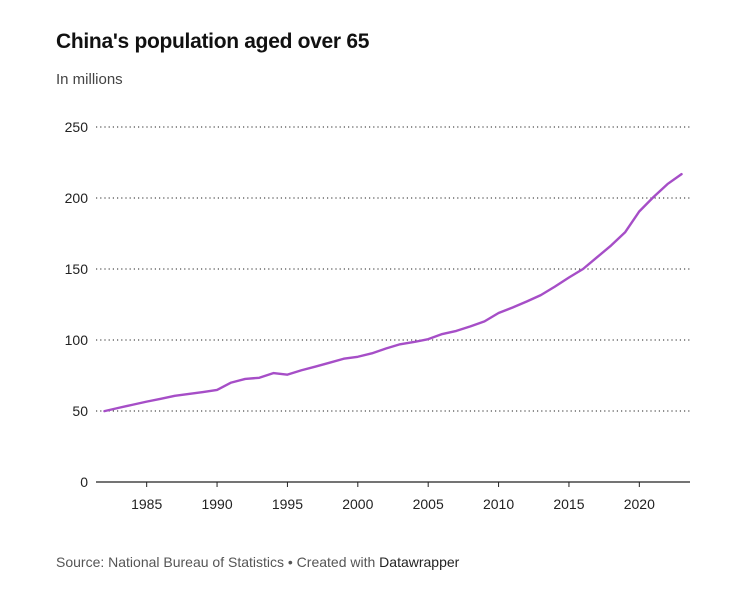  What do you see at coordinates (80, 411) in the screenshot?
I see `y-tick-label: 50` at bounding box center [80, 411].